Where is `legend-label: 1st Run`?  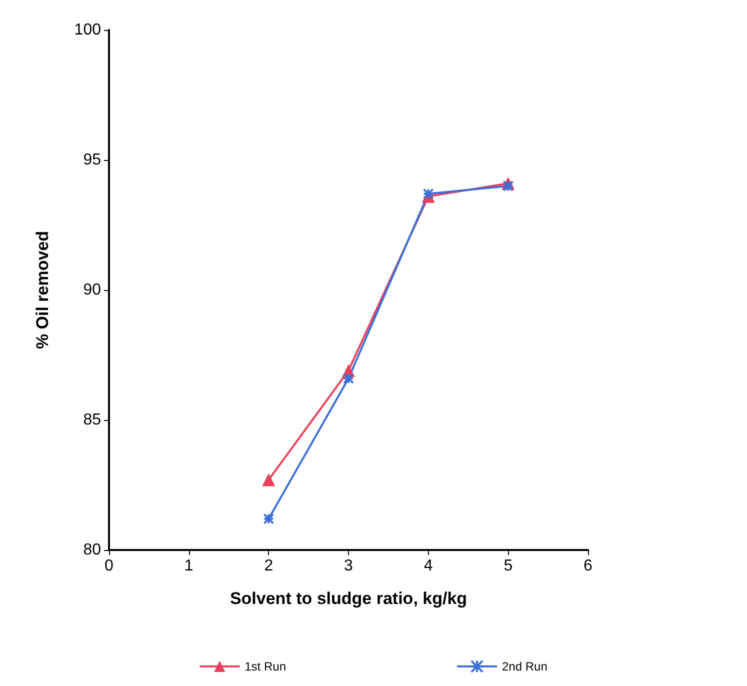
legend-label: 1st Run is located at coordinates (265, 666).